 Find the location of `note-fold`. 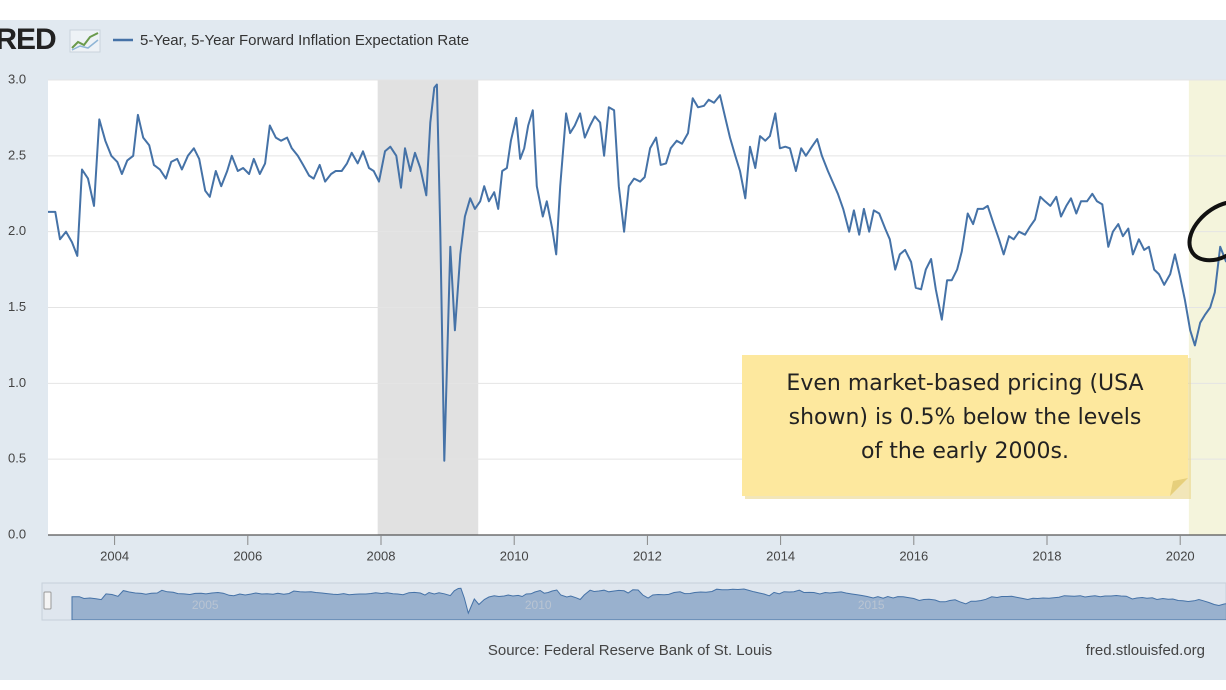

note-fold is located at coordinates (1179, 487).